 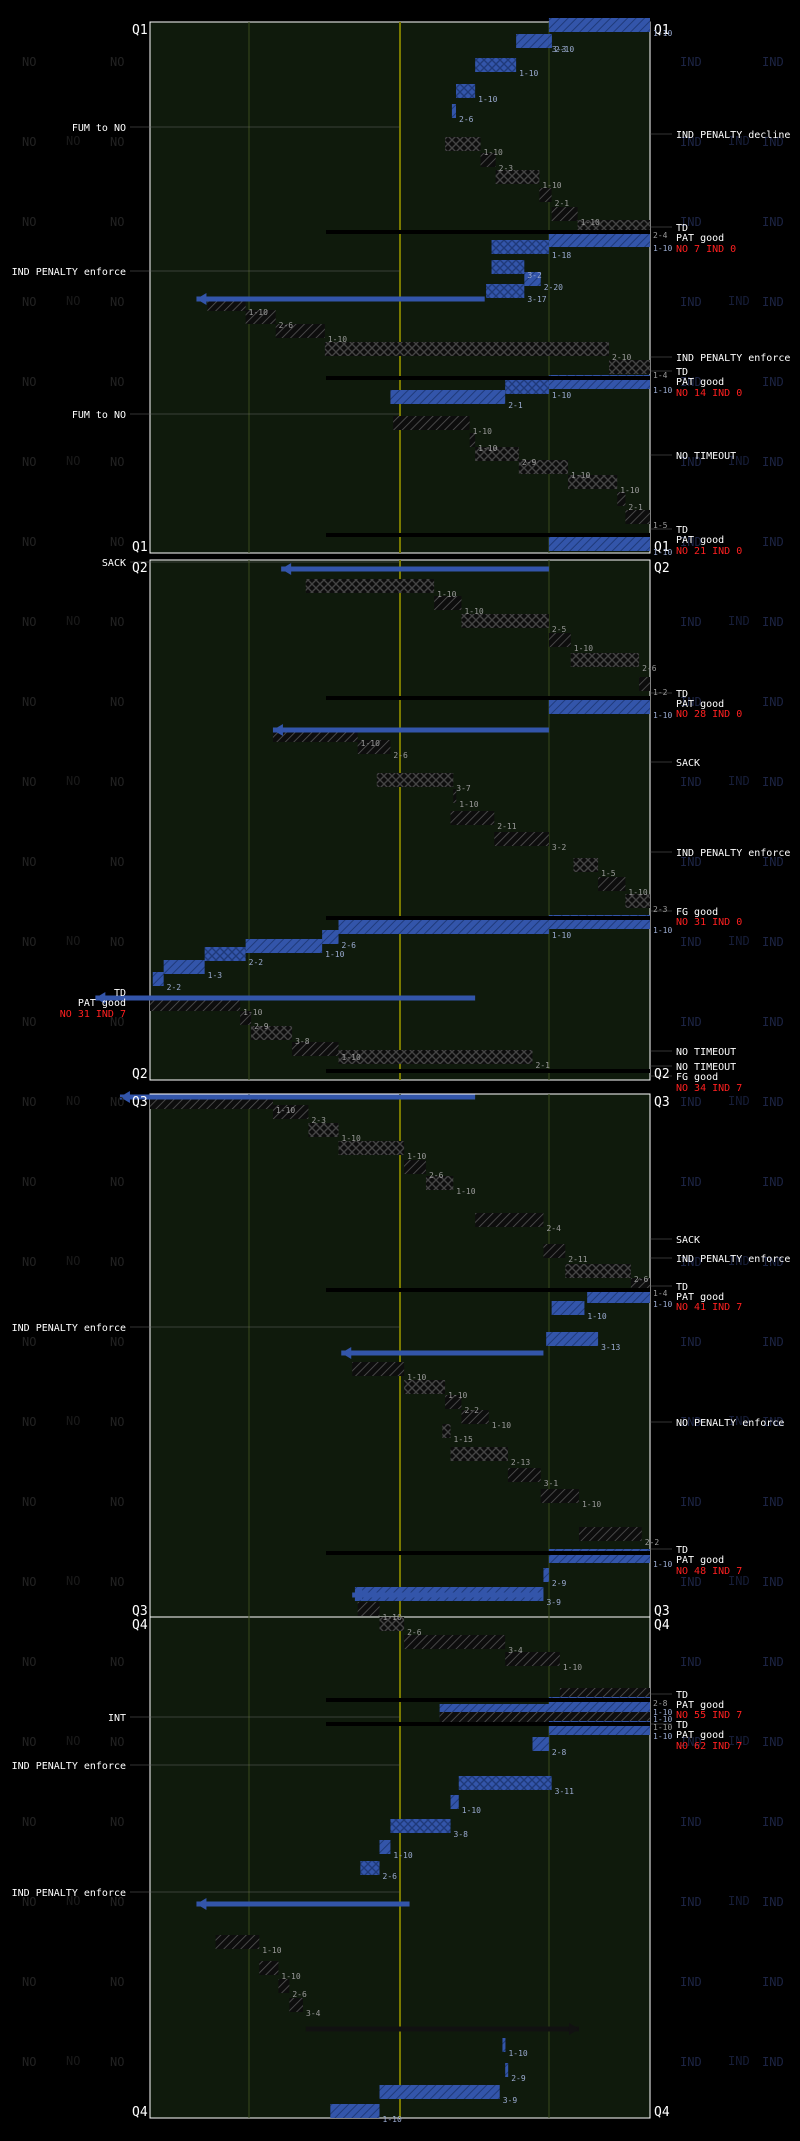 I want to click on score-label: NO 48 IND 7, so click(x=709, y=1571).